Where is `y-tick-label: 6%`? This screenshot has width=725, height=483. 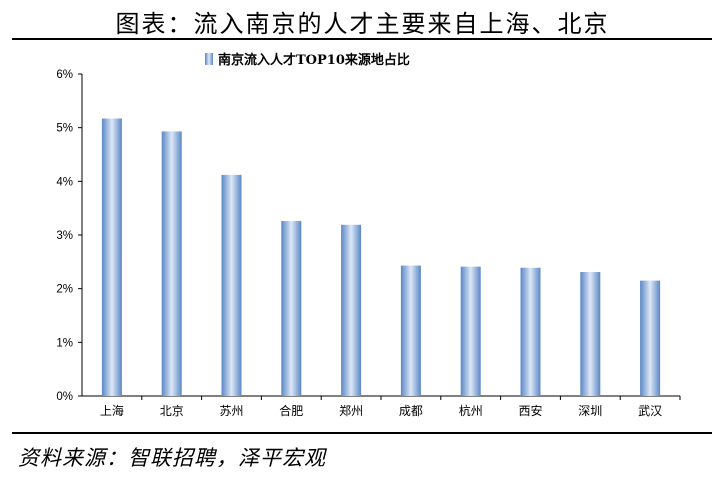 y-tick-label: 6% is located at coordinates (64, 75).